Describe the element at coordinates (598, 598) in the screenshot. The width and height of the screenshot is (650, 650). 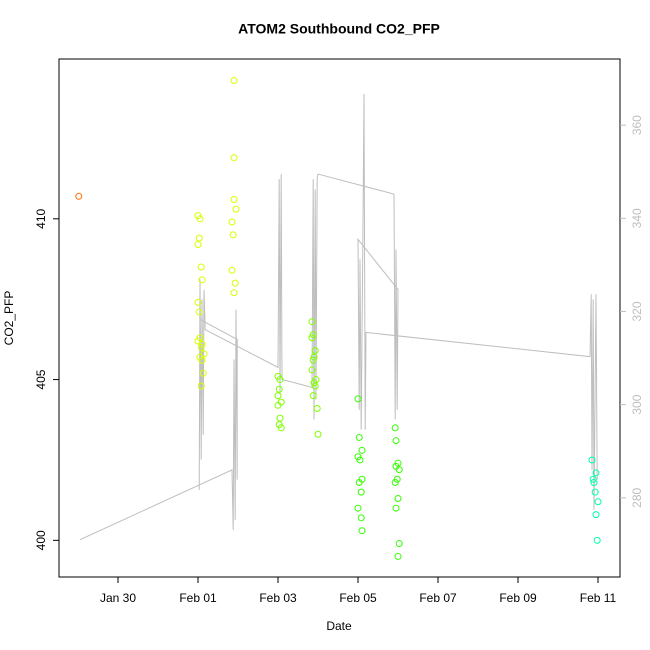
I see `x-tick-label: Feb 11` at that location.